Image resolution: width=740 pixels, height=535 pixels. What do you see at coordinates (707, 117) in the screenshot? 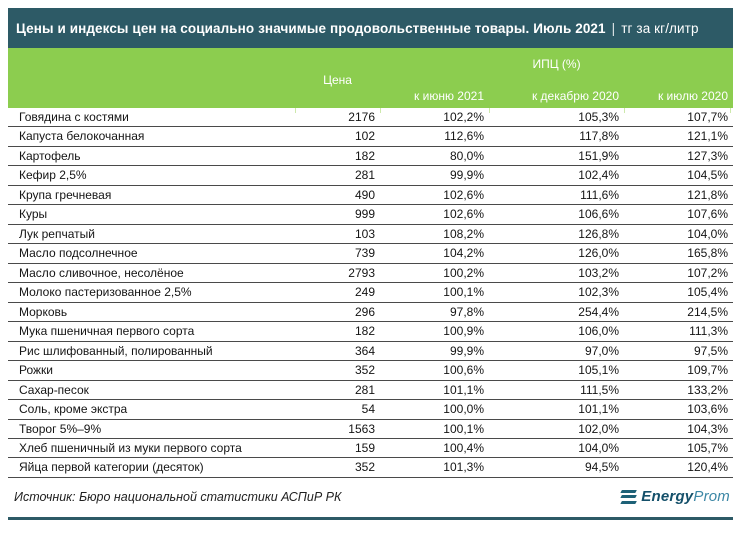
I see `index-july-cell: 107,7%` at bounding box center [707, 117].